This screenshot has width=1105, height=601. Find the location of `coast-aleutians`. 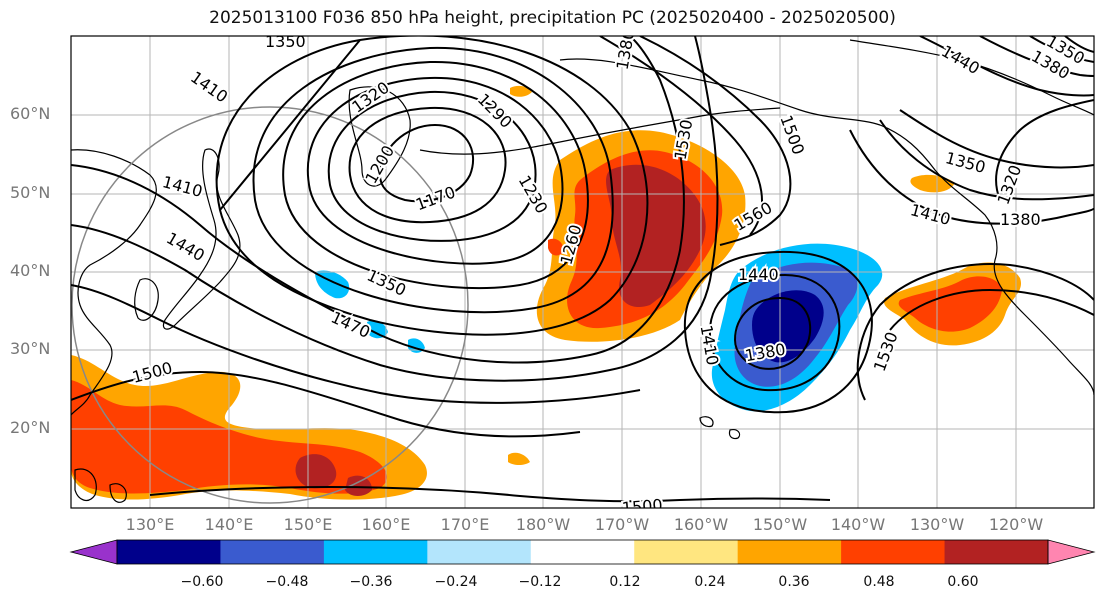

coast-aleutians is located at coordinates (600, 131).